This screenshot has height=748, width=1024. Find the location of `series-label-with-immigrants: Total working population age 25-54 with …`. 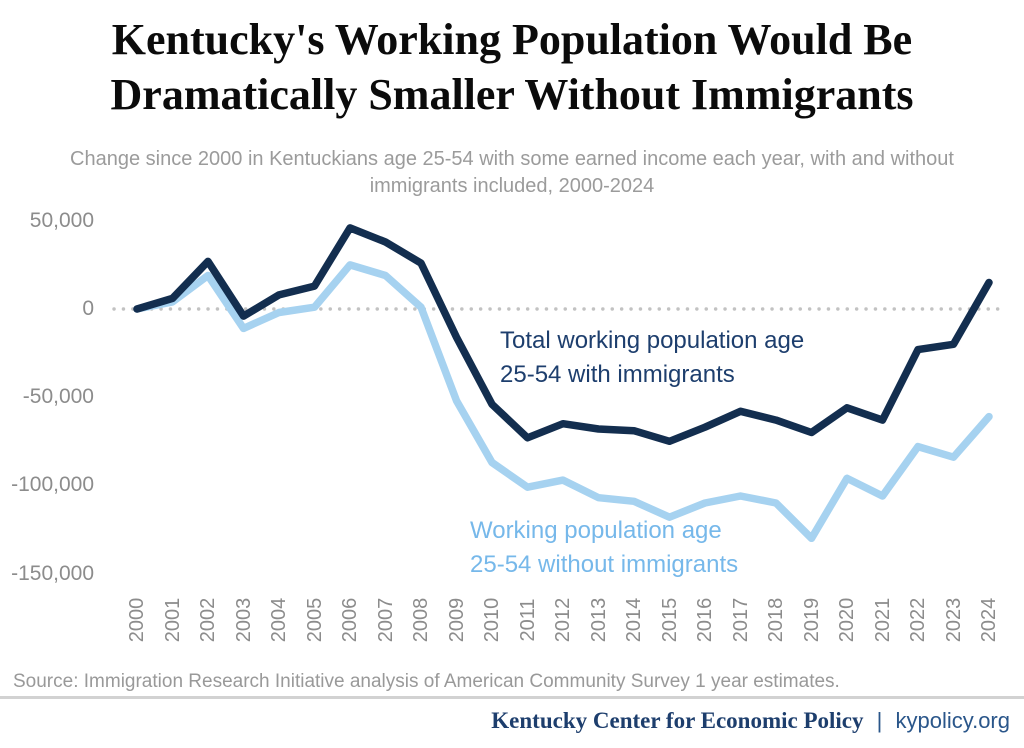

series-label-with-immigrants: Total working population age 25-54 with … is located at coordinates (652, 358).